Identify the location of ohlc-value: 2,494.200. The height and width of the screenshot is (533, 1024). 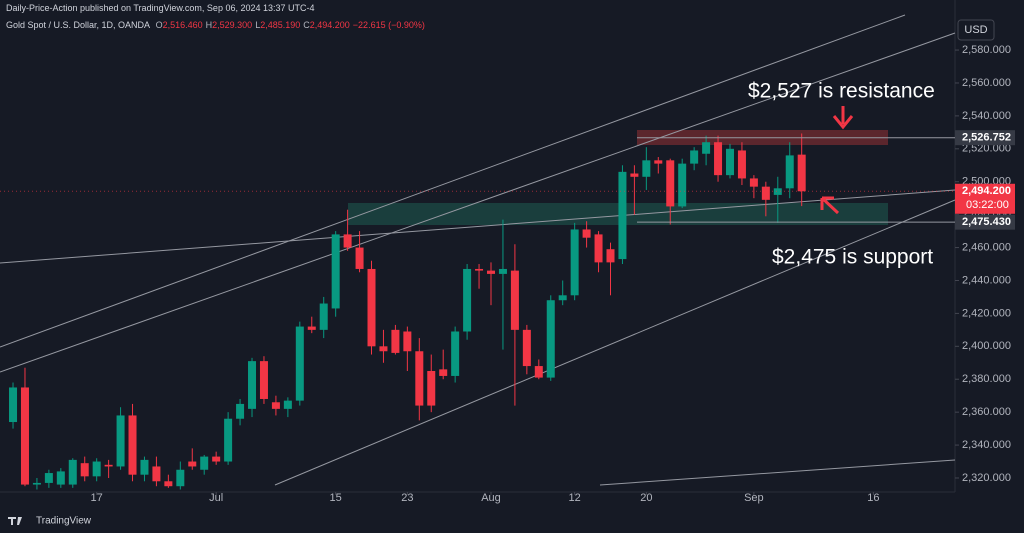
(329, 25).